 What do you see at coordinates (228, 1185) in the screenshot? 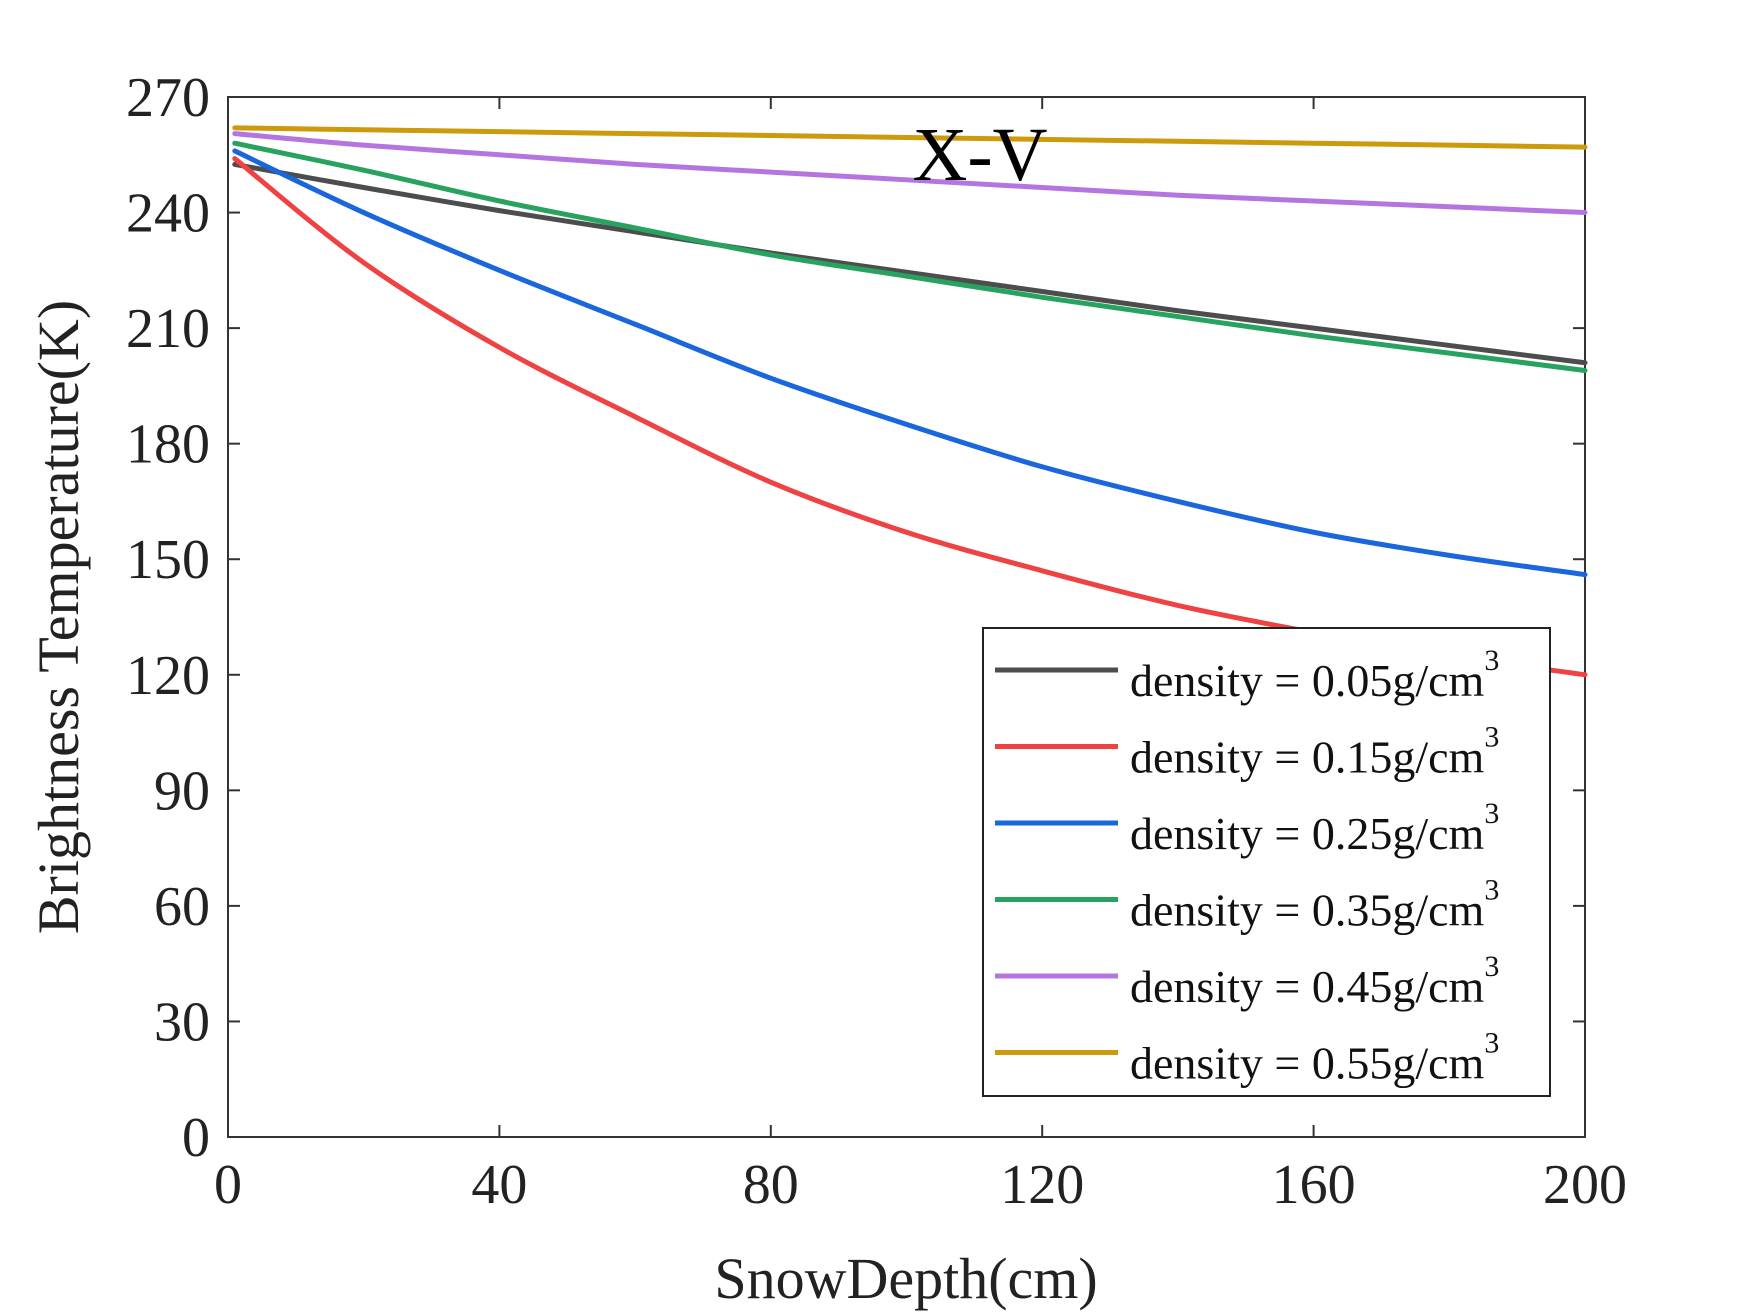
I see `x-tick-label: 0` at bounding box center [228, 1185].